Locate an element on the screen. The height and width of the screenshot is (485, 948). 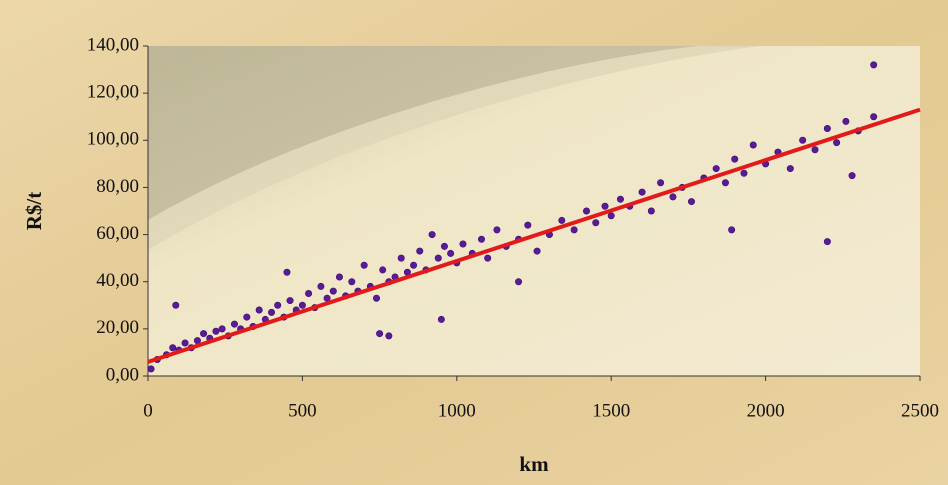
x-tick-label: 2500 is located at coordinates (920, 410).